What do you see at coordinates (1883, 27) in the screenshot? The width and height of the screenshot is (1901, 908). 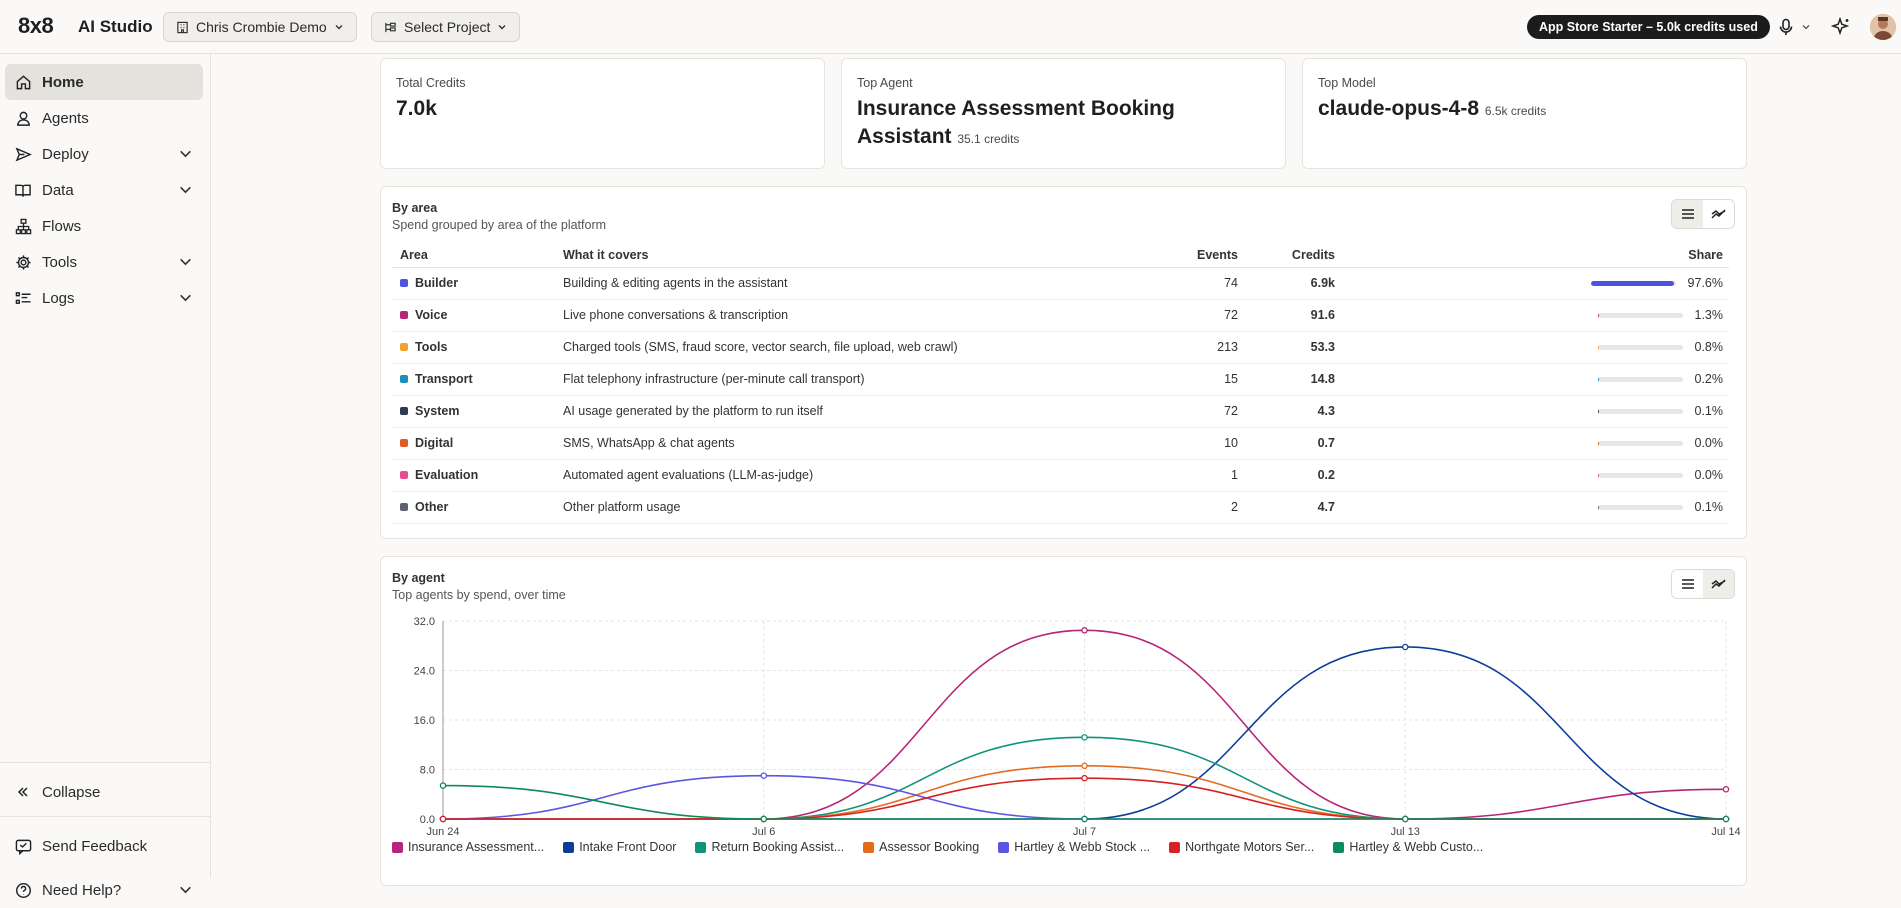 I see `avatar` at bounding box center [1883, 27].